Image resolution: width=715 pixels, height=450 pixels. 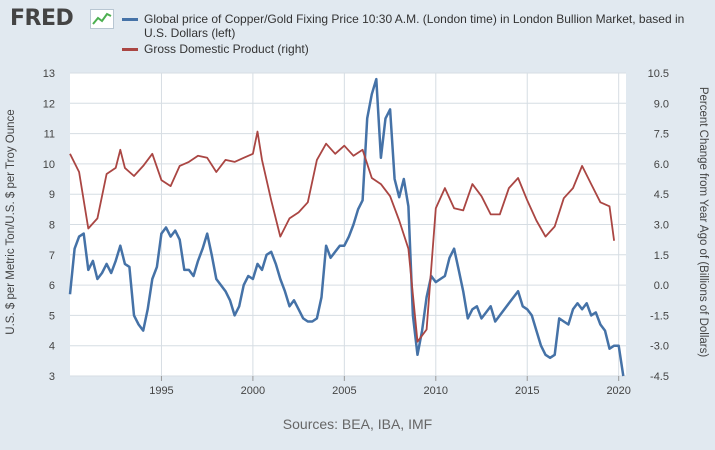 I want to click on x-tick-label: 2015, so click(x=527, y=391).